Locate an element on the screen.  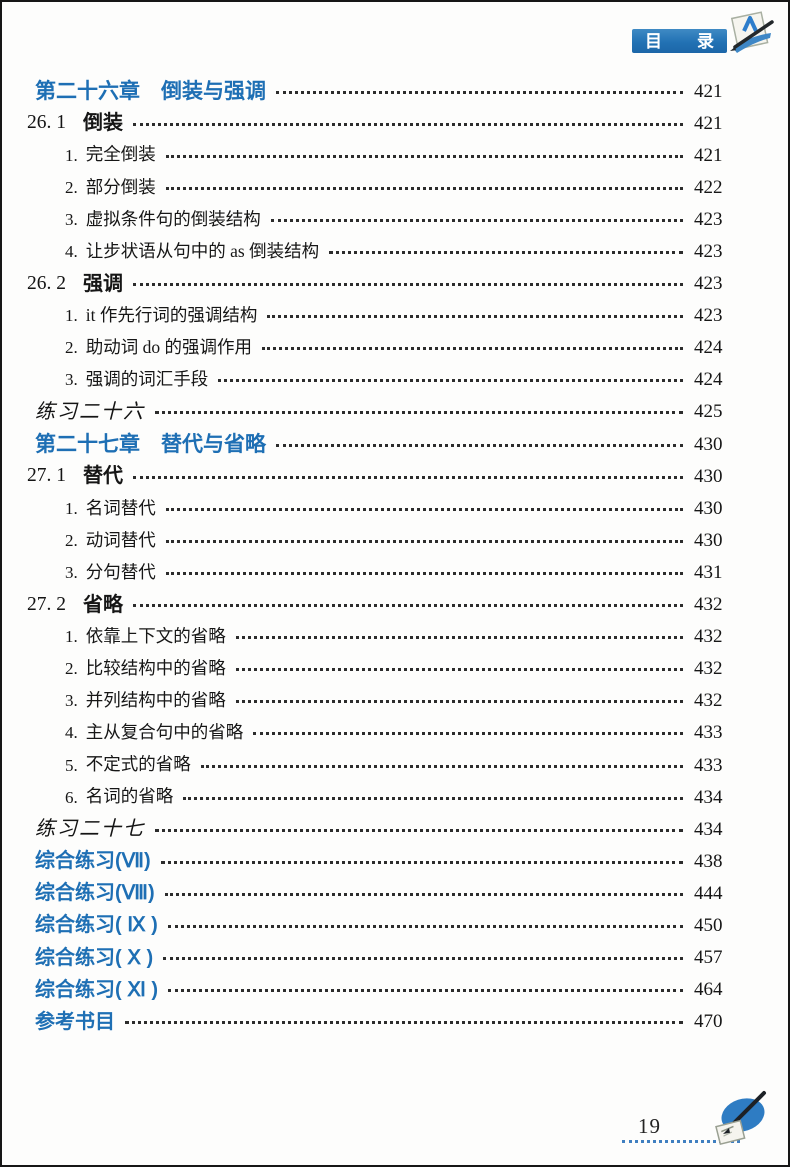
toc-entry: 3. 并列结构中的省略 432 is located at coordinates (395, 701).